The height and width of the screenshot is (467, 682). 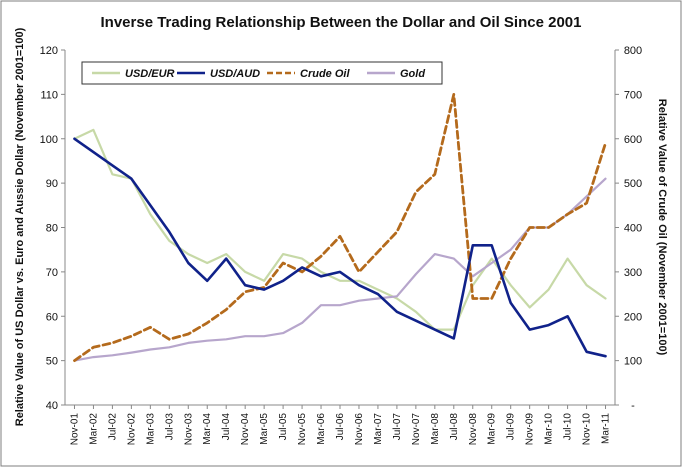 What do you see at coordinates (150, 74) in the screenshot?
I see `legend-entry: USD/EUR` at bounding box center [150, 74].